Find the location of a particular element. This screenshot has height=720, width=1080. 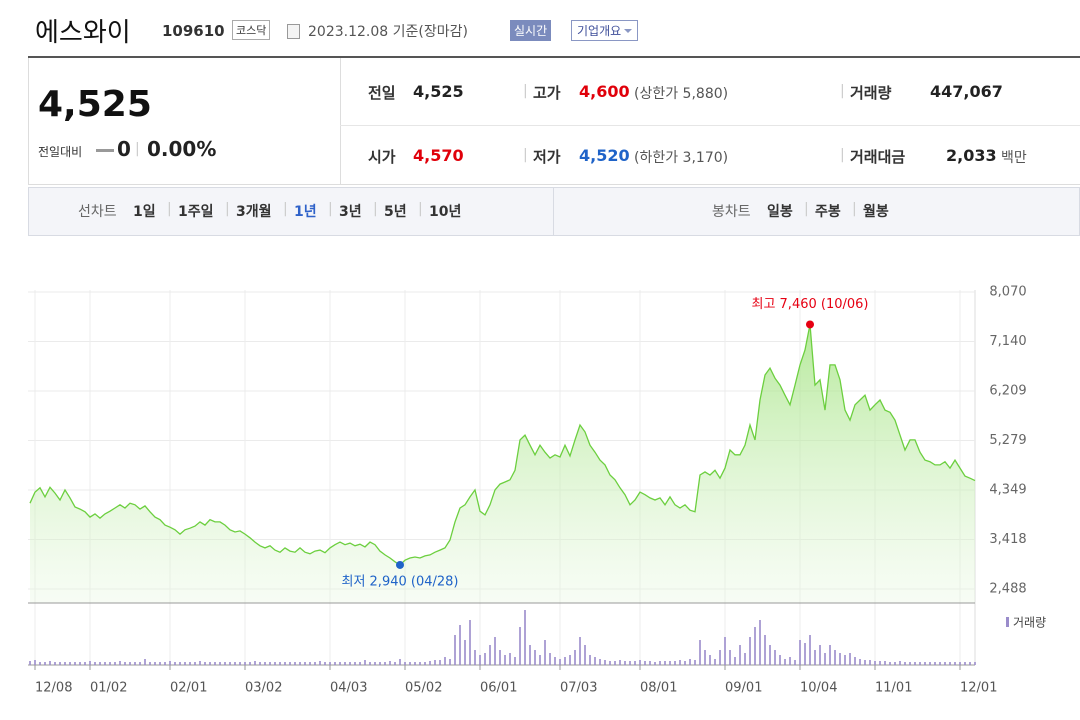

tab: 월봉 is located at coordinates (876, 212).